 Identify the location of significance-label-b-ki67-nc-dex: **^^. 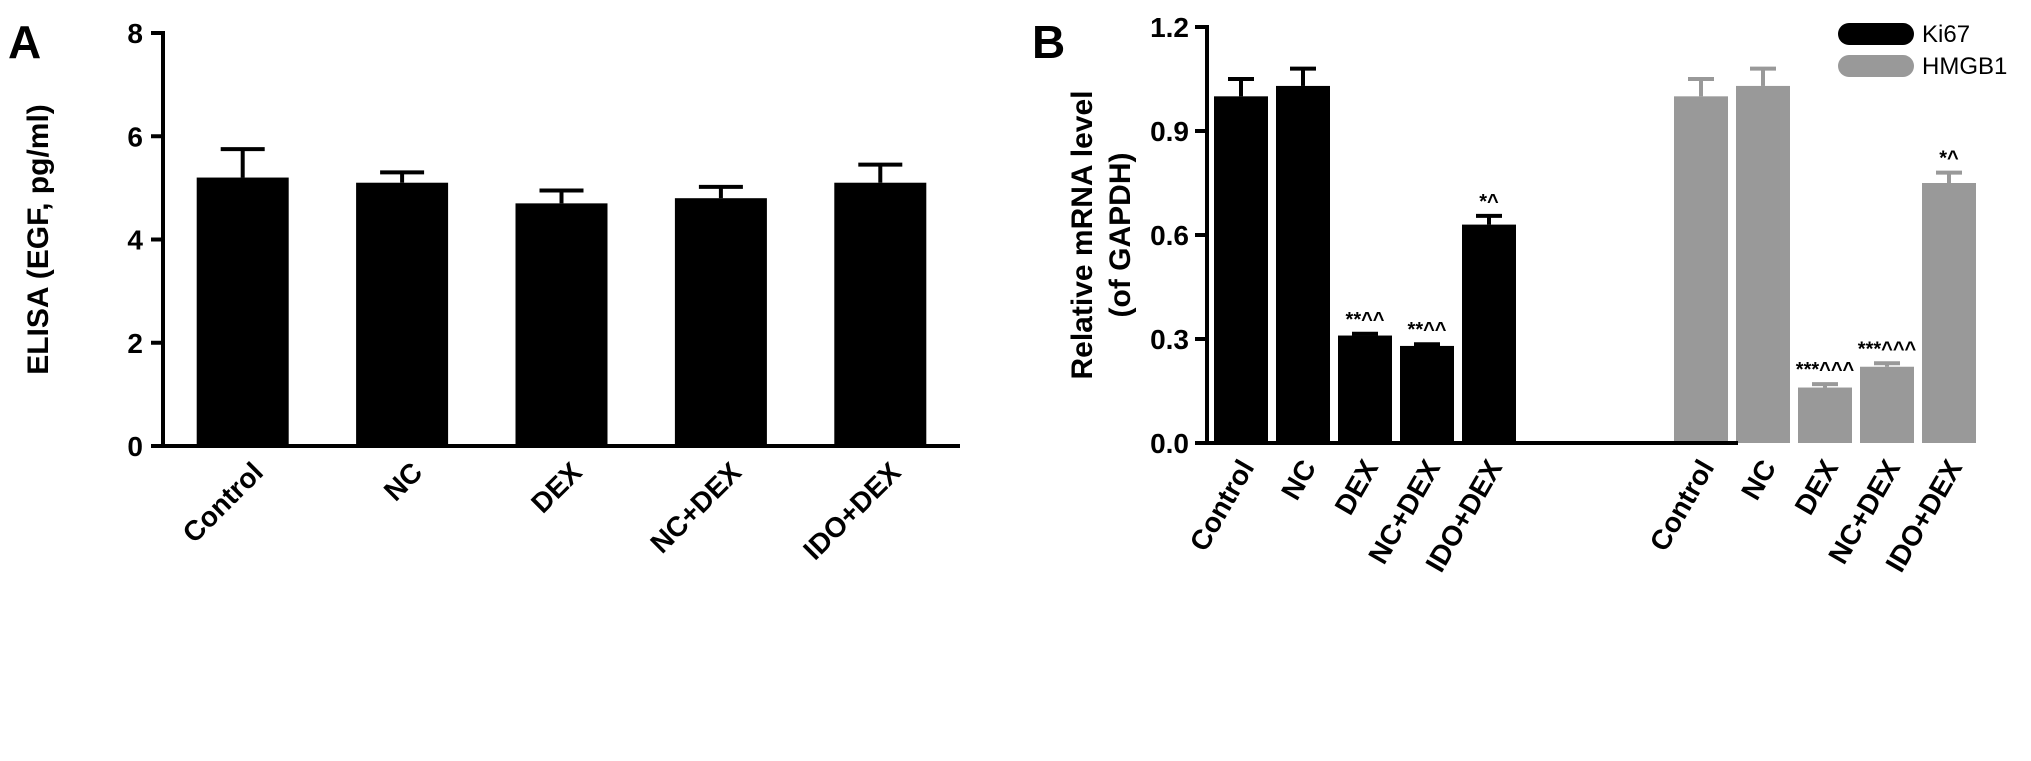
(1427, 330).